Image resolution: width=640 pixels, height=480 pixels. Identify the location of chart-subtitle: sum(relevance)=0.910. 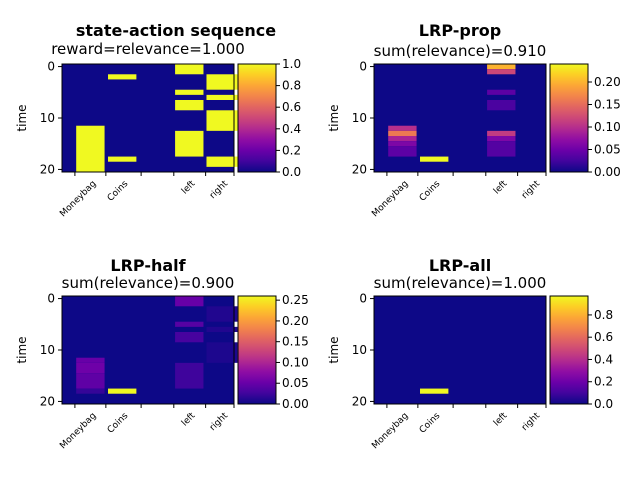
(460, 51).